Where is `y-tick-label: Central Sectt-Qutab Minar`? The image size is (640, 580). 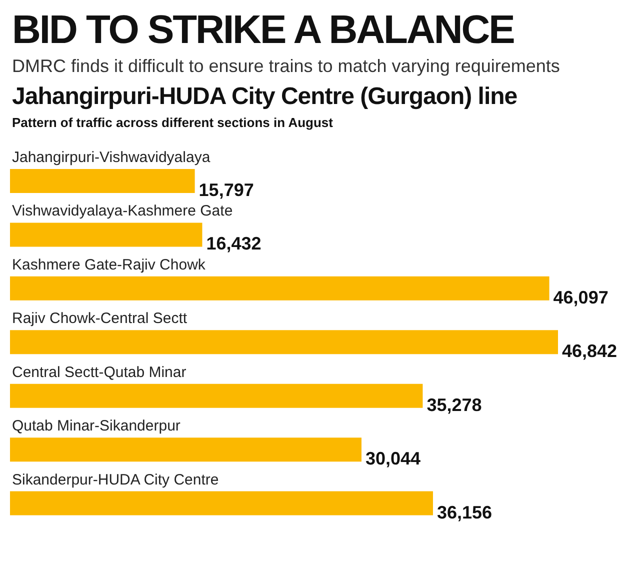 y-tick-label: Central Sectt-Qutab Minar is located at coordinates (99, 372).